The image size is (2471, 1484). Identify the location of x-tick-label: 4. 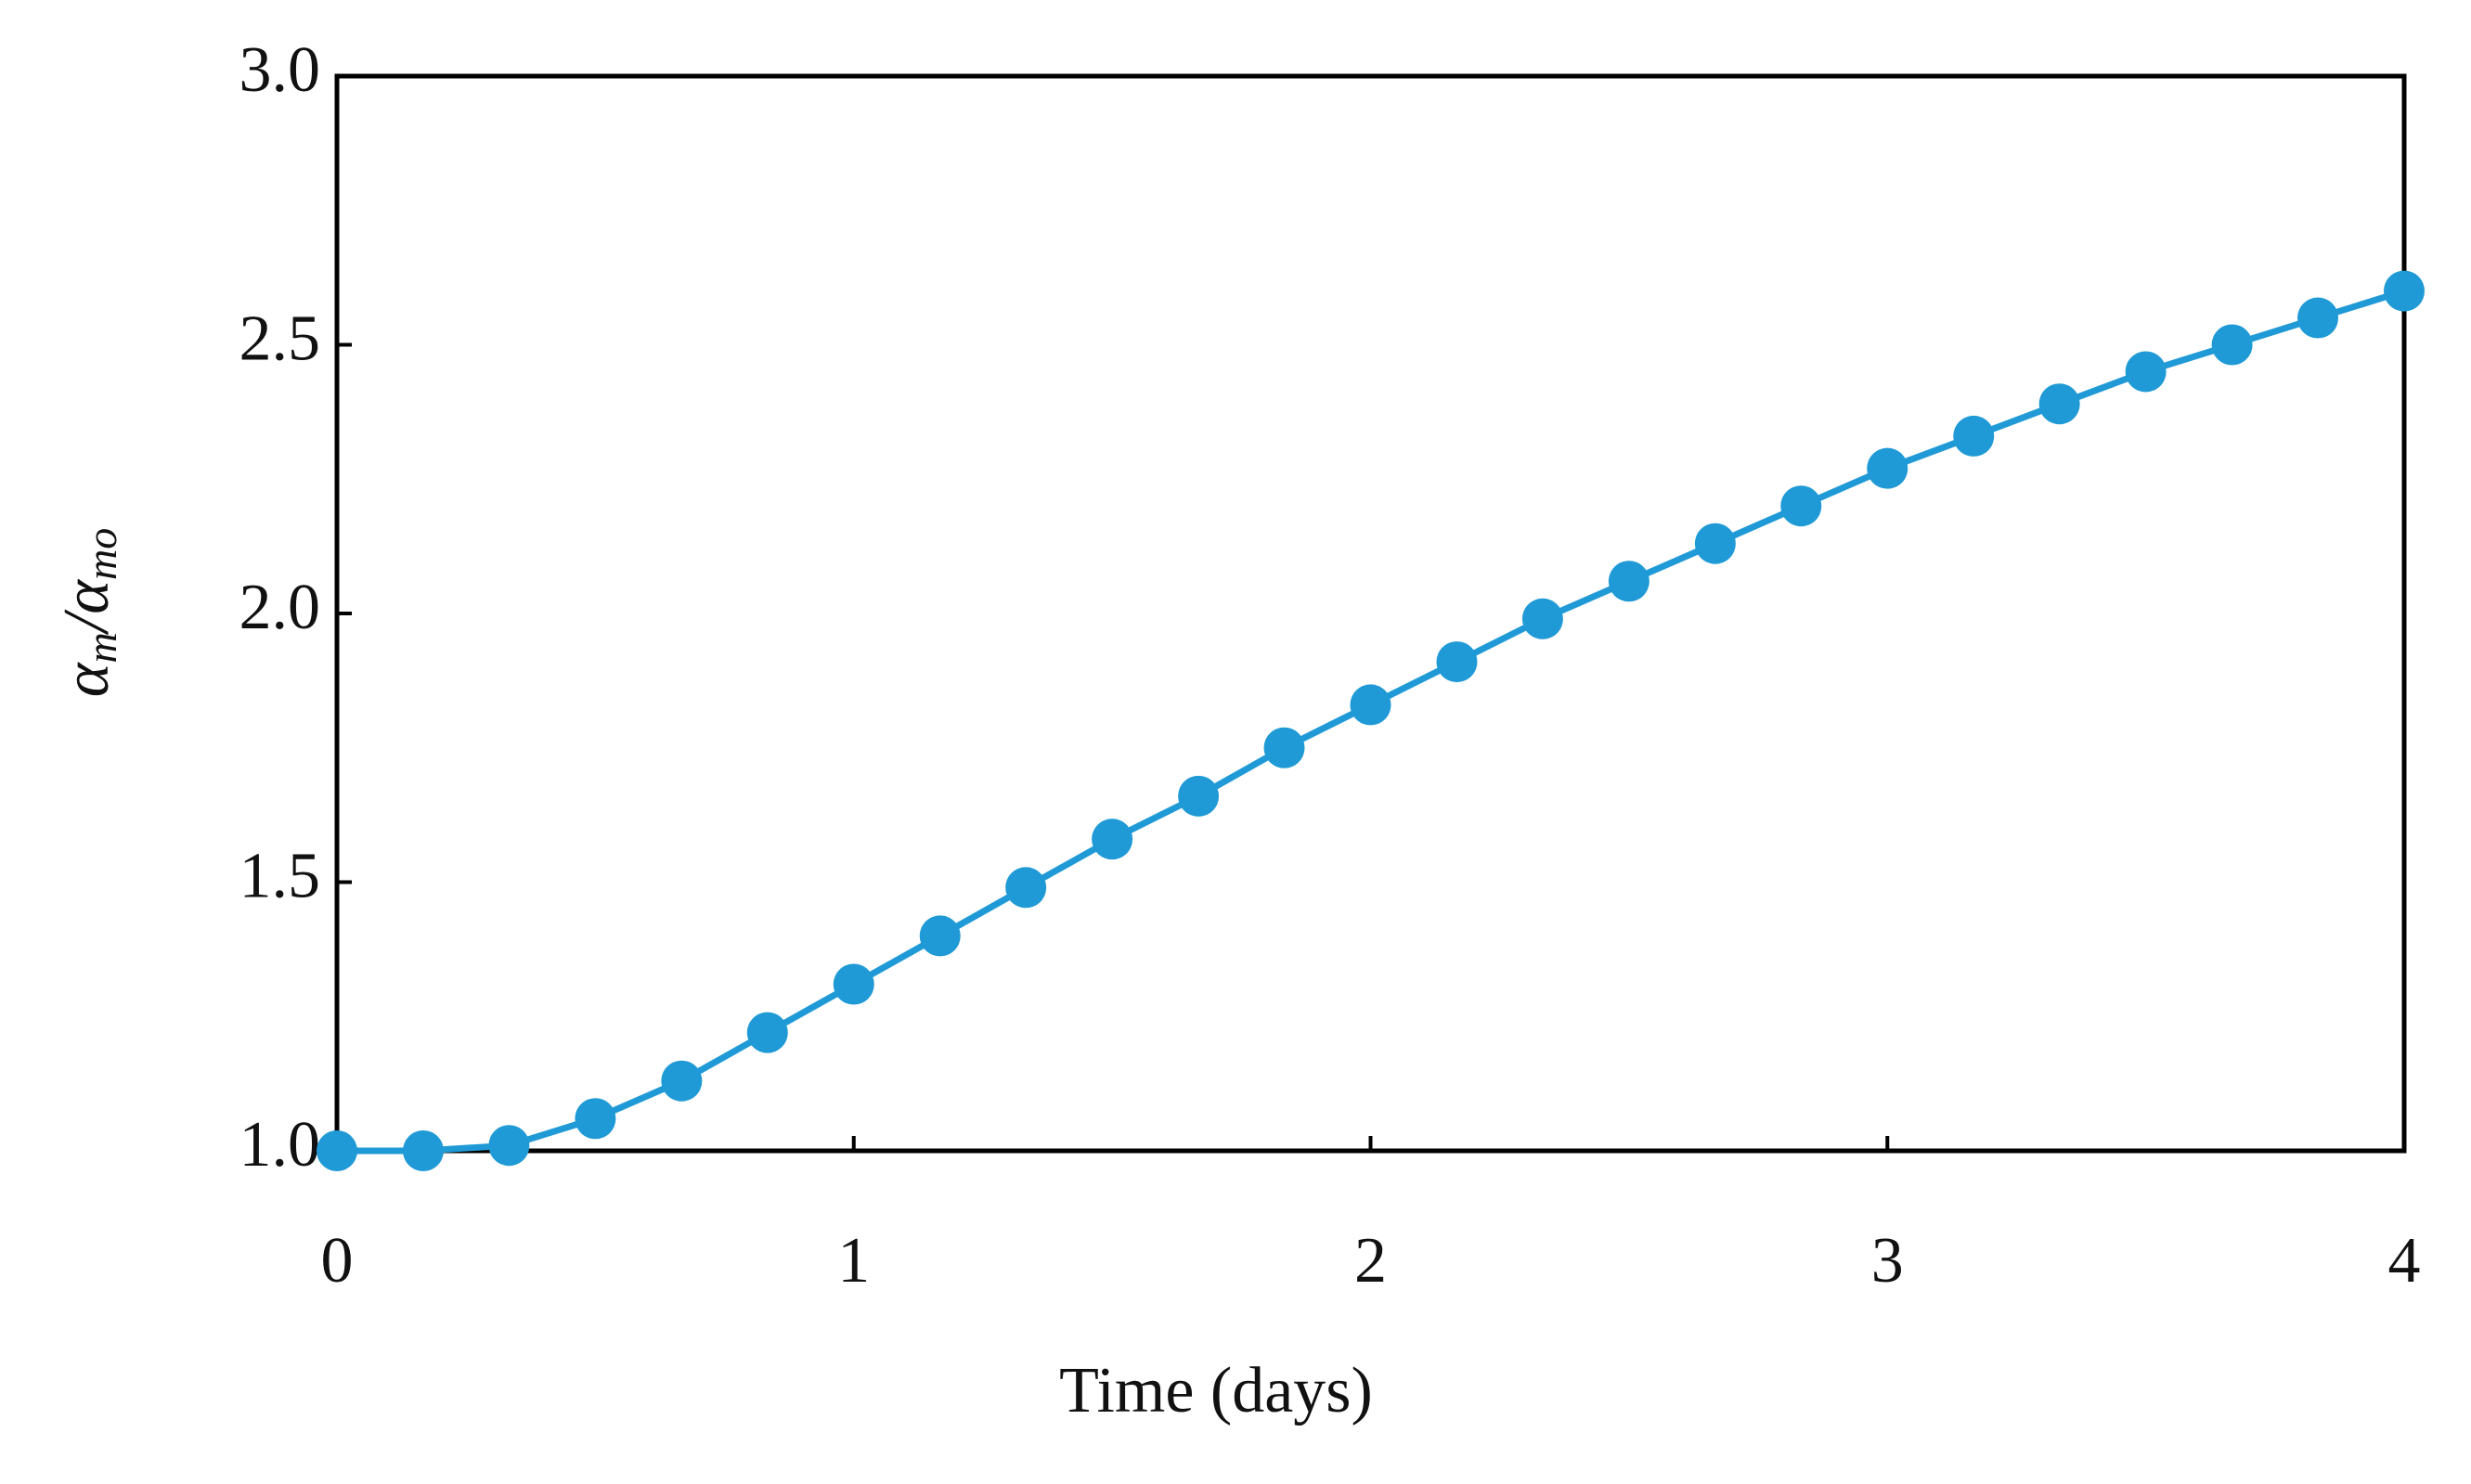
(2404, 1261).